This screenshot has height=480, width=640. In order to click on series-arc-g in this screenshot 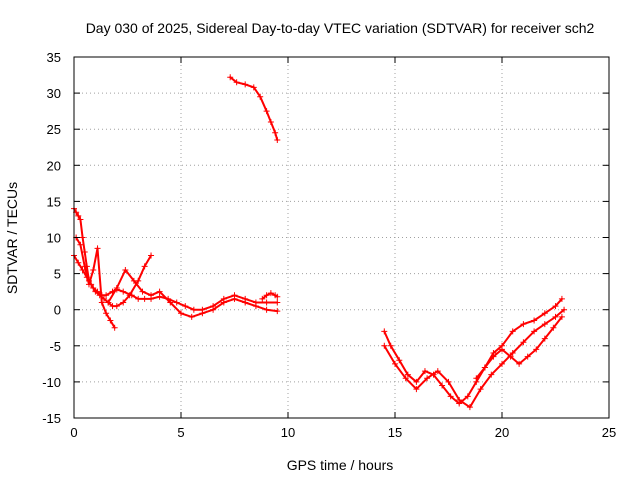, I will do `click(473, 351)`.